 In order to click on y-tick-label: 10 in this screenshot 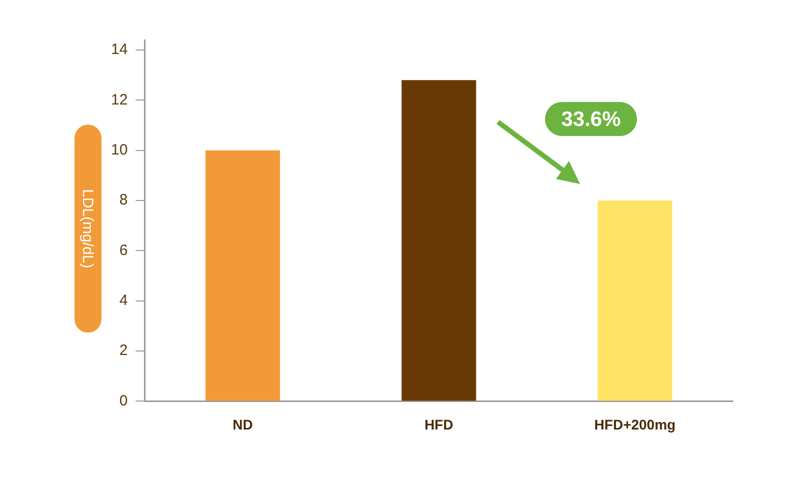, I will do `click(119, 150)`.